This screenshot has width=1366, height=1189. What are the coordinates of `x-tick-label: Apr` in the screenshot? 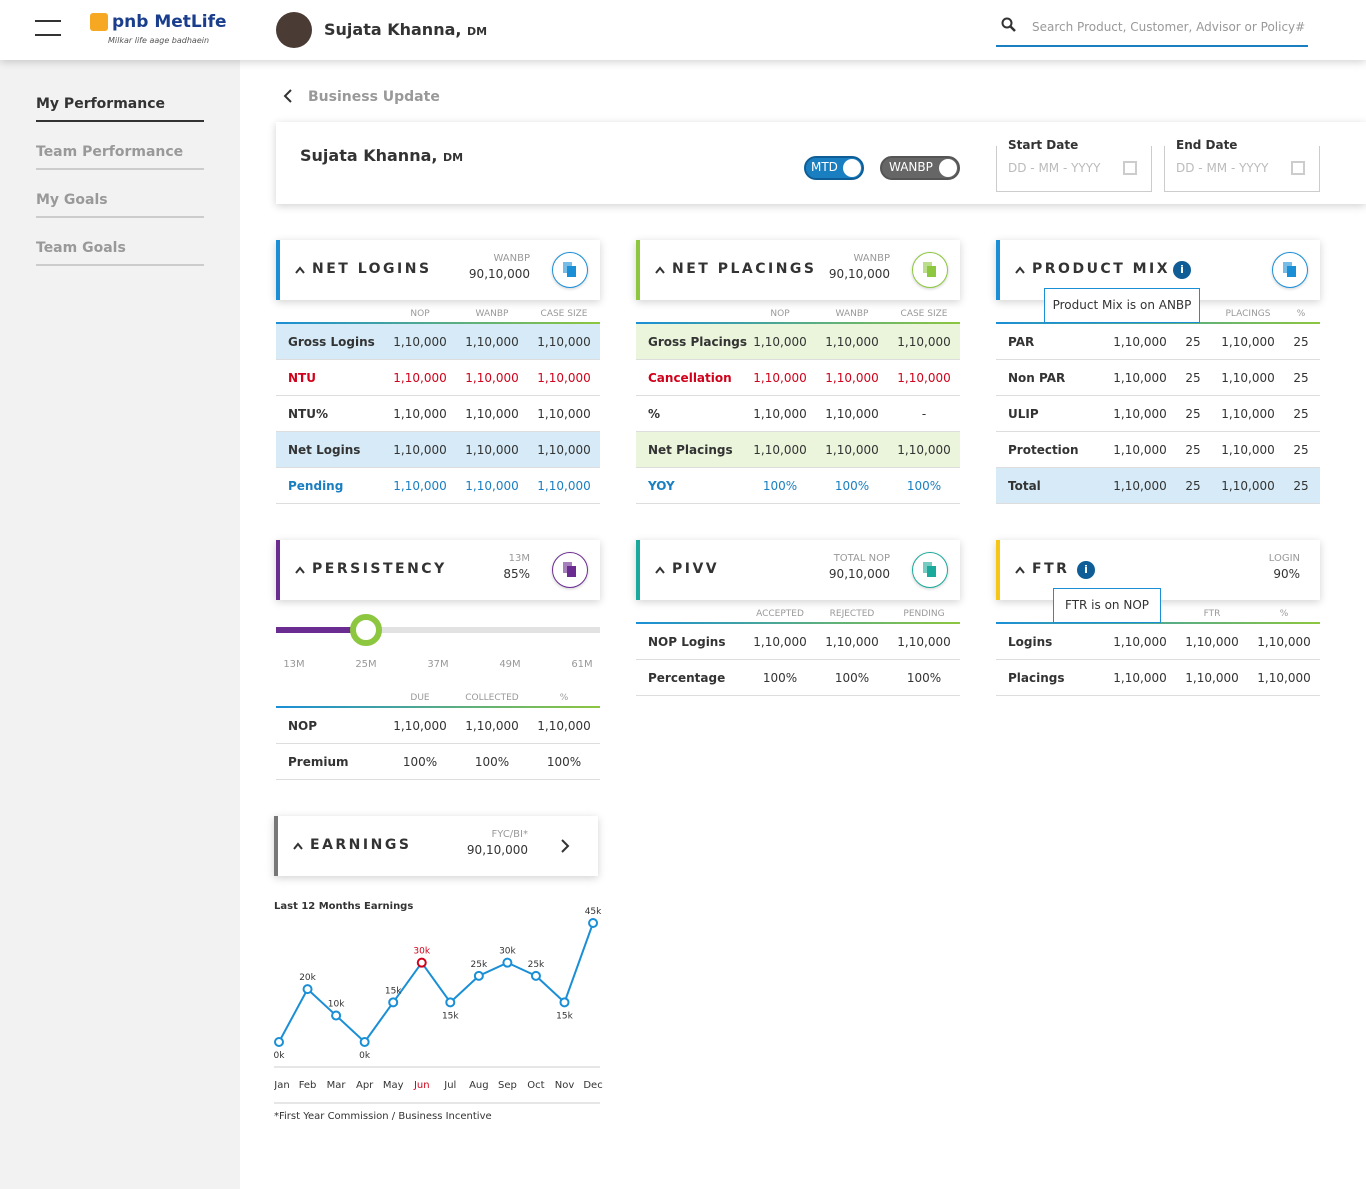 It's located at (365, 1085).